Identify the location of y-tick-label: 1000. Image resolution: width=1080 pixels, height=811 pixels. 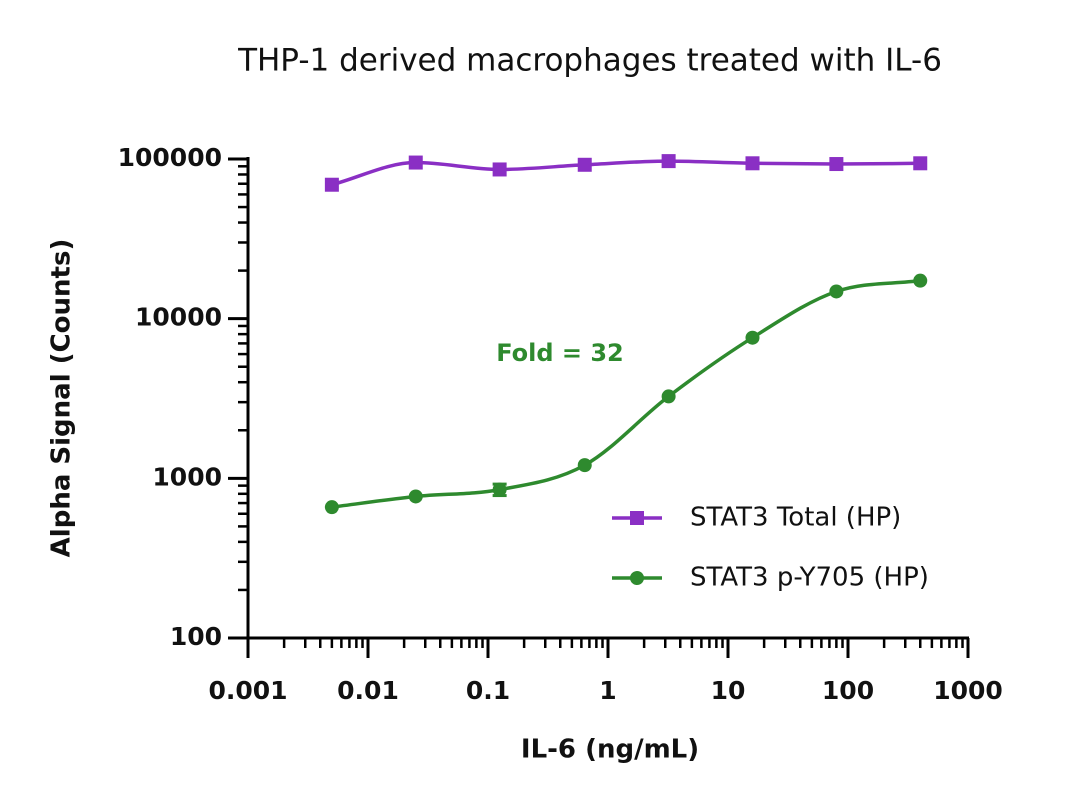
(187, 476).